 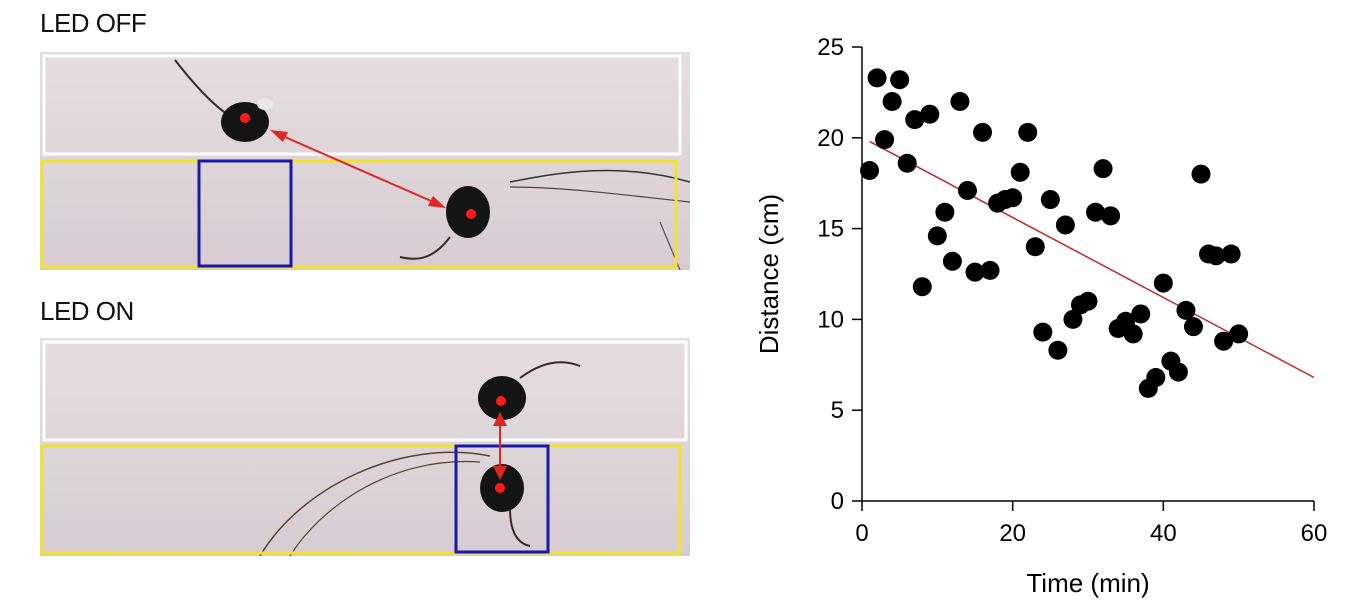 I want to click on x-axis-title: Time (min), so click(x=1087, y=583).